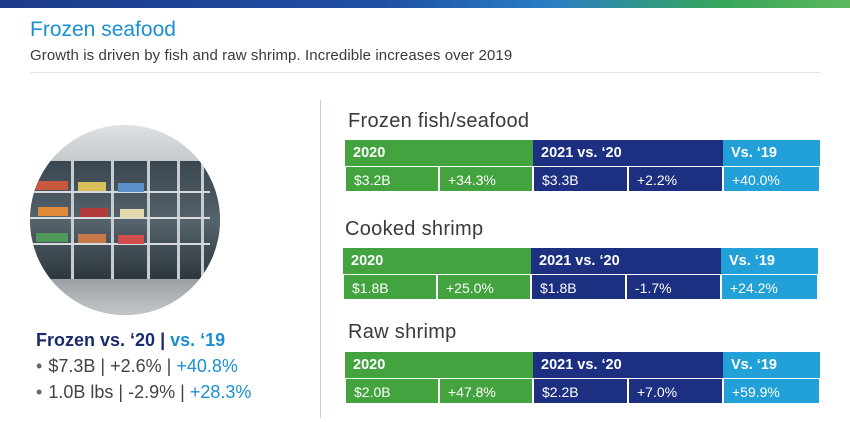  Describe the element at coordinates (198, 340) in the screenshot. I see `summary-heading-vs19: vs. ‘19` at that location.